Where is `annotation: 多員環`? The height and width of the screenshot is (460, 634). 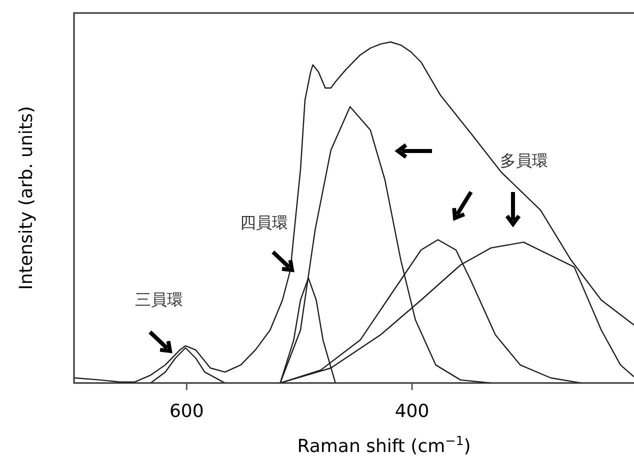 annotation: 多員環 is located at coordinates (524, 160).